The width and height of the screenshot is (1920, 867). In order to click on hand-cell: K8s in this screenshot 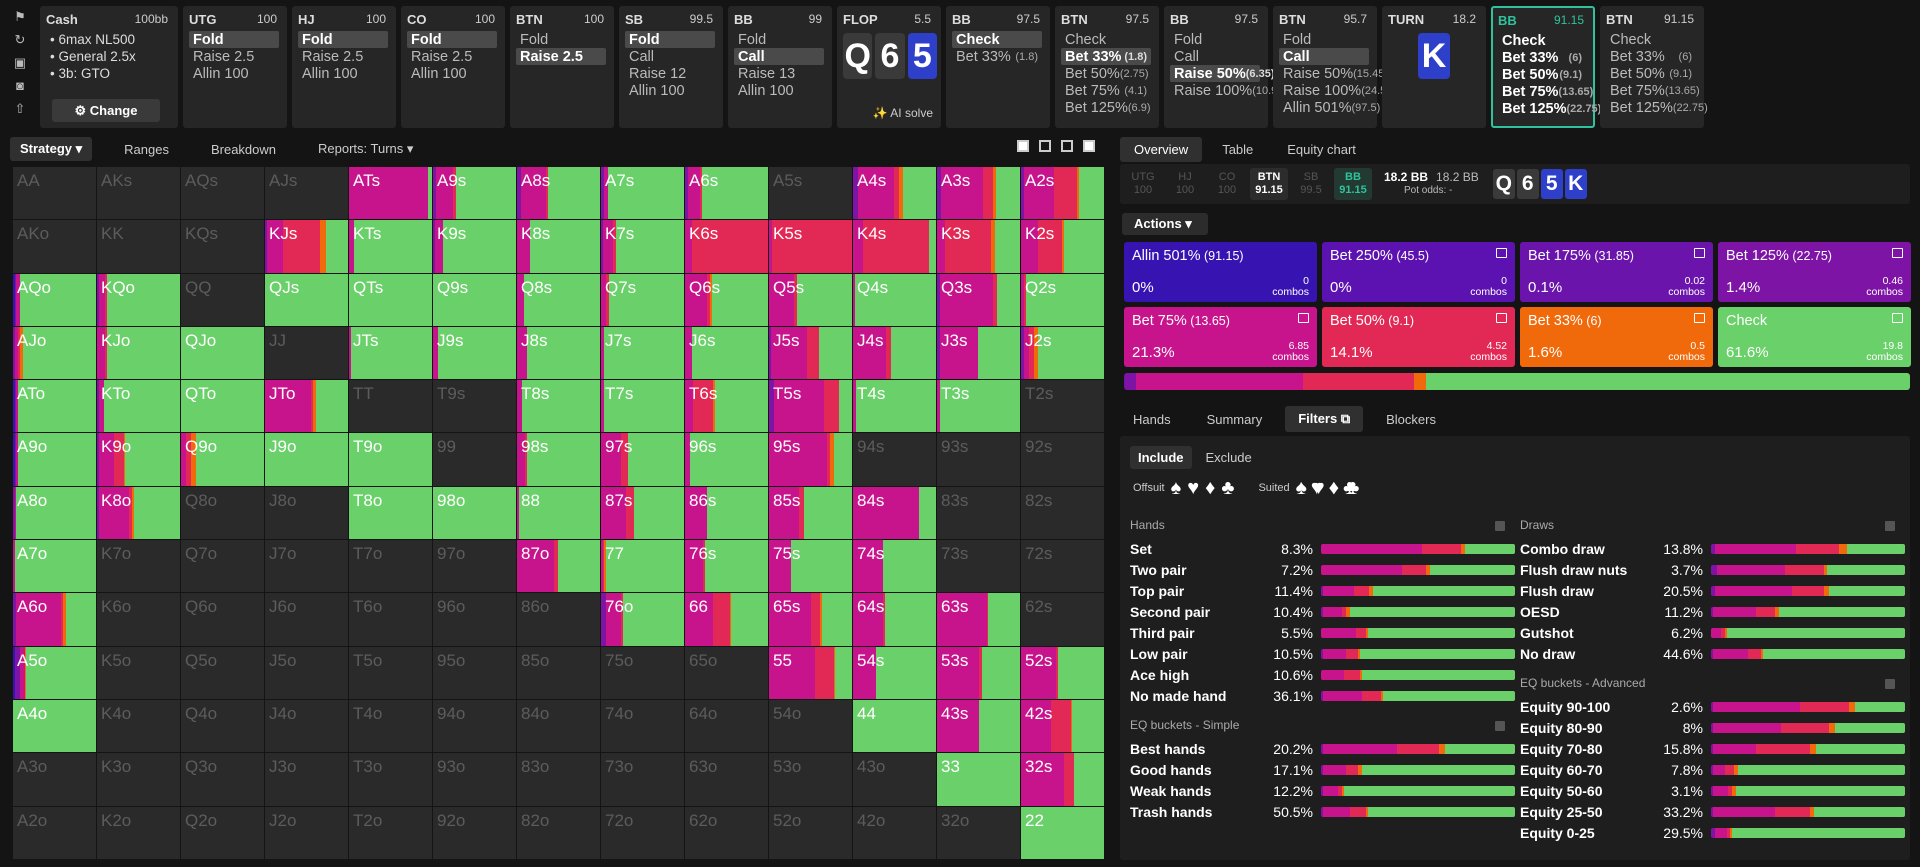, I will do `click(558, 246)`.